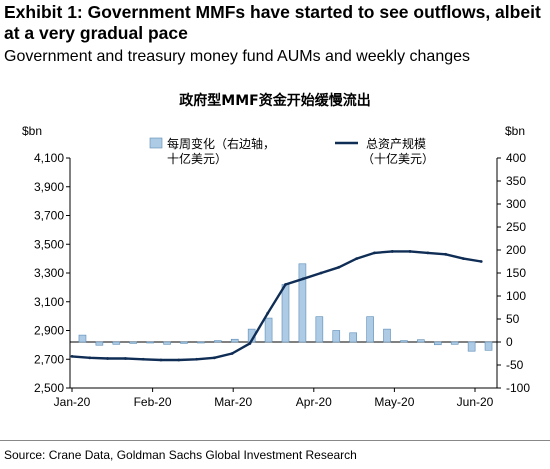  What do you see at coordinates (72, 402) in the screenshot?
I see `x-tick-label: Jan-20` at bounding box center [72, 402].